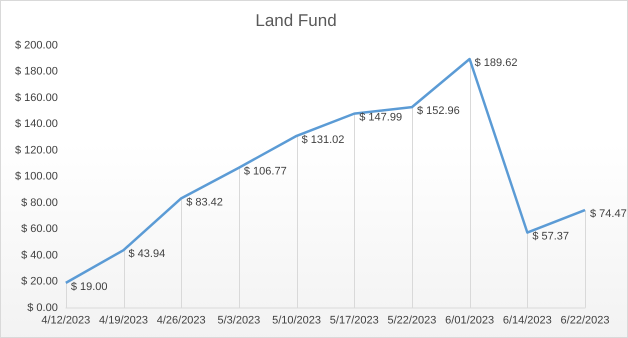 The image size is (628, 338). What do you see at coordinates (204, 202) in the screenshot?
I see `data-label: $ 83.42` at bounding box center [204, 202].